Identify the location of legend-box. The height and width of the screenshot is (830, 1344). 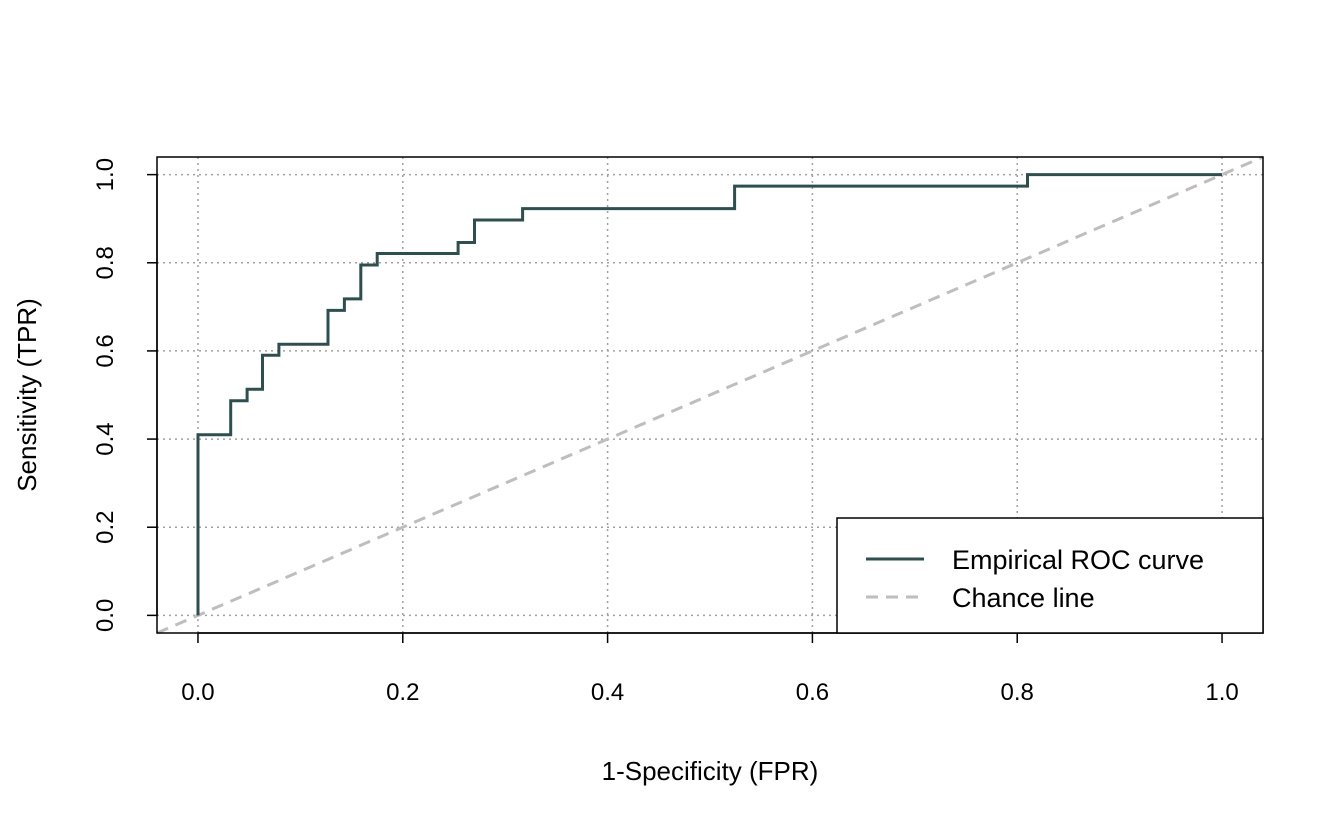
(1050, 575).